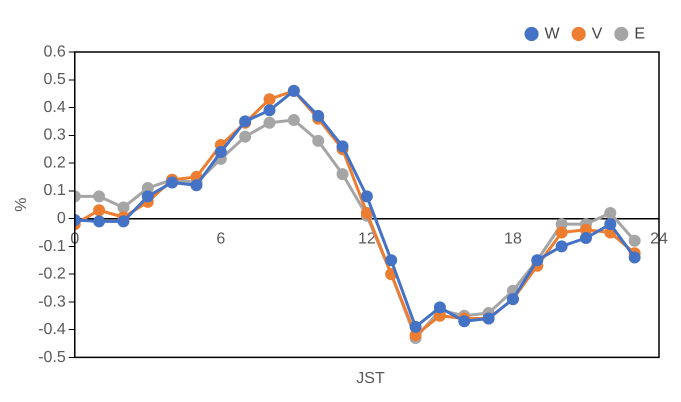 Image resolution: width=681 pixels, height=402 pixels. I want to click on y-tick-label: 0.2, so click(55, 163).